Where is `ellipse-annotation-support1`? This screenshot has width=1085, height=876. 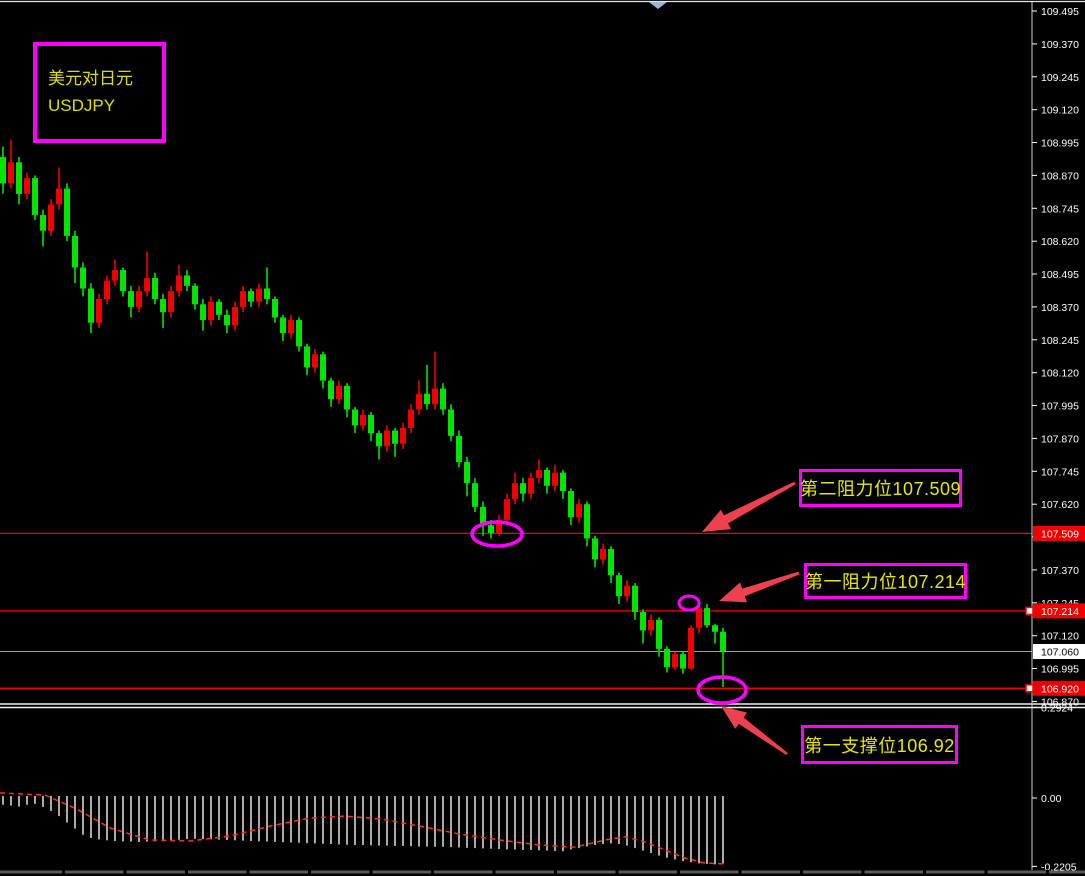
ellipse-annotation-support1 is located at coordinates (722, 690).